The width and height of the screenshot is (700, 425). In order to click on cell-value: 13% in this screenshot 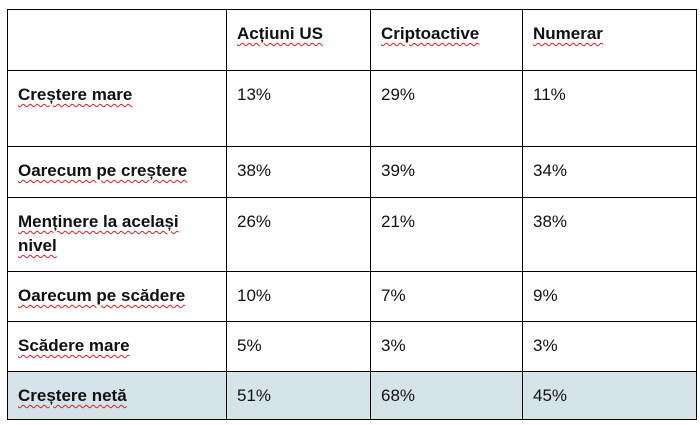, I will do `click(298, 108)`.